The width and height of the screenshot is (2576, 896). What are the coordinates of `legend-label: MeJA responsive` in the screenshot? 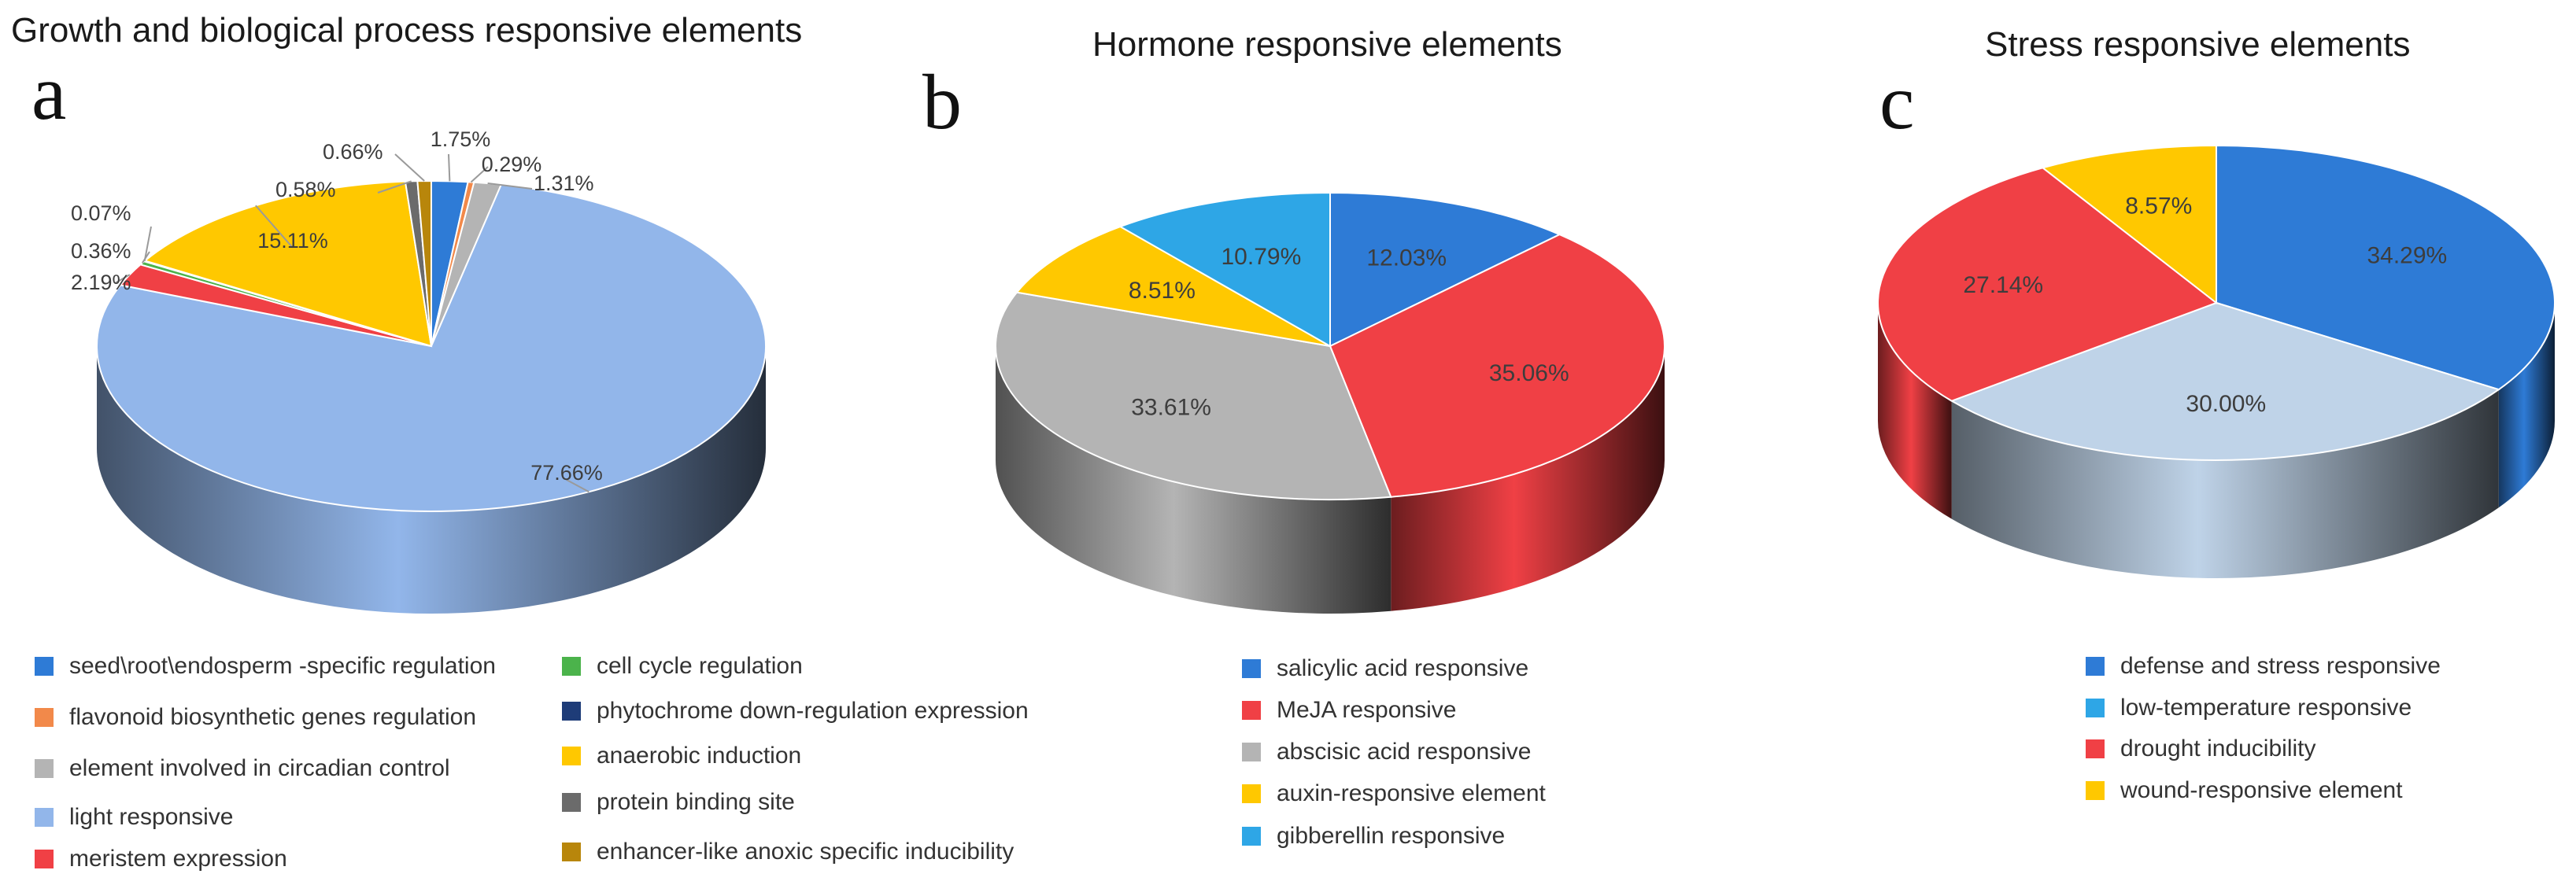 It's located at (1367, 710).